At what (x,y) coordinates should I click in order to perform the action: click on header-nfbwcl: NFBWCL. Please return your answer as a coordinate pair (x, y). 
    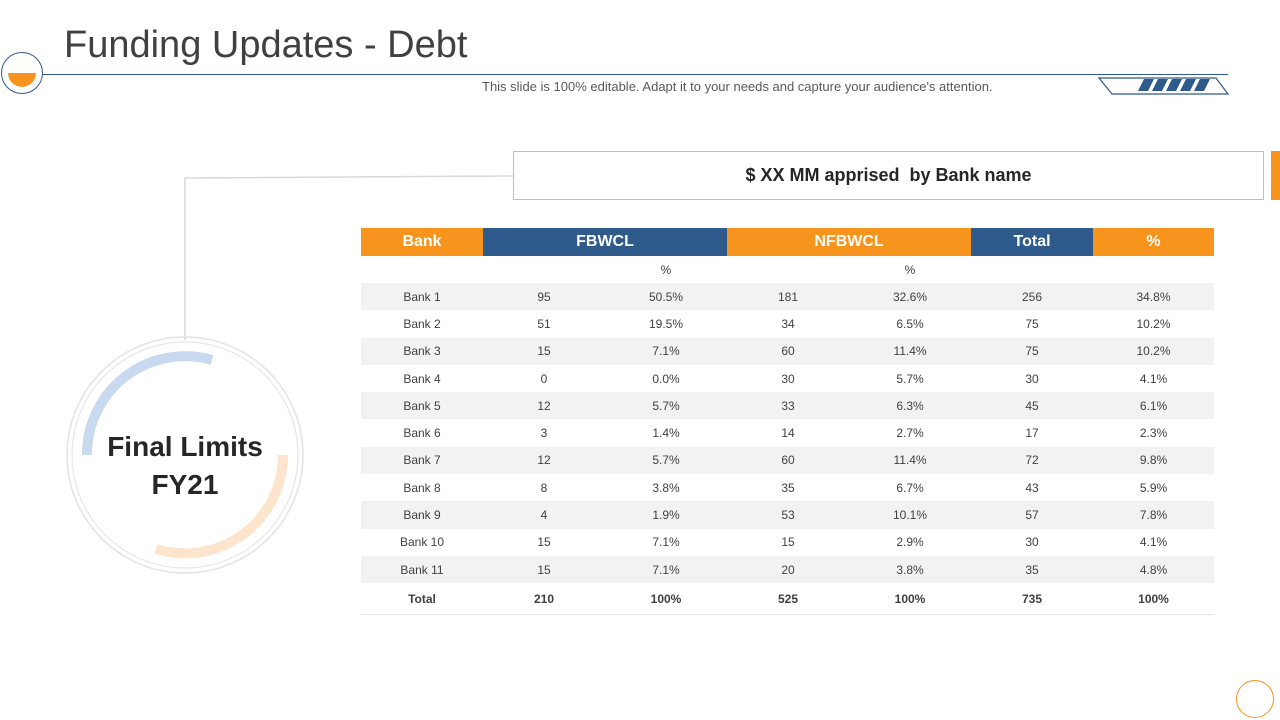
    Looking at the image, I should click on (849, 242).